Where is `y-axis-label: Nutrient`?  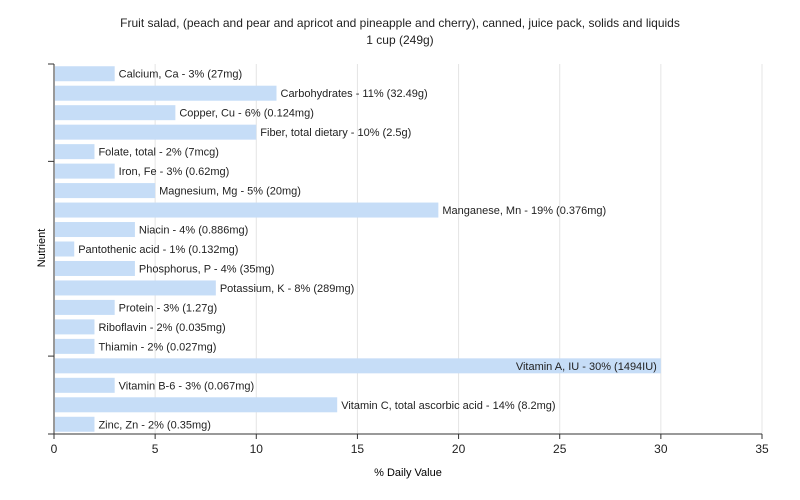
y-axis-label: Nutrient is located at coordinates (42, 248).